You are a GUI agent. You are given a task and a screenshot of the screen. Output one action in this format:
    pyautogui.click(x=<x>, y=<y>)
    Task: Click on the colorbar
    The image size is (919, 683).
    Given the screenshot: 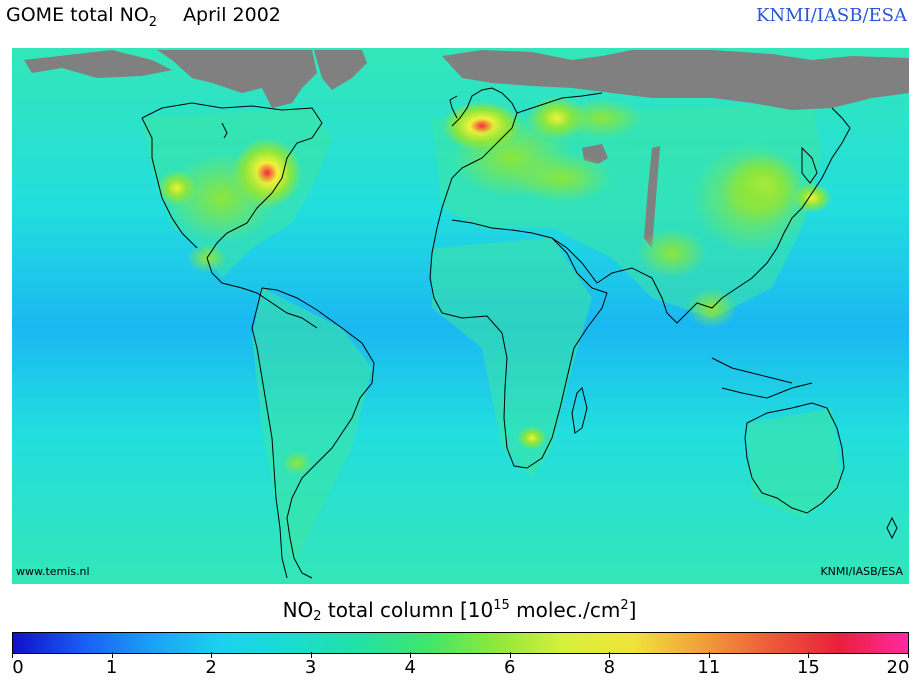 What is the action you would take?
    pyautogui.click(x=460, y=643)
    